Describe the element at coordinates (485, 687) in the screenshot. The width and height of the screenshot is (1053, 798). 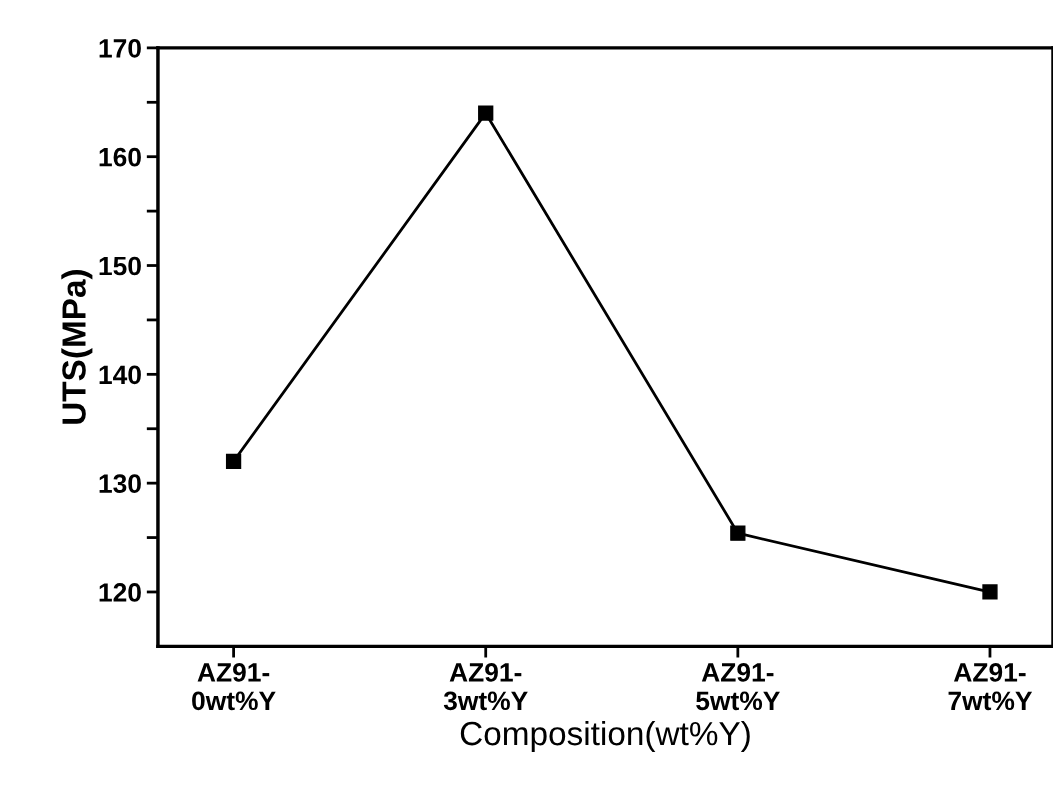
I see `x-tick-label: AZ91- 3wt%Y` at that location.